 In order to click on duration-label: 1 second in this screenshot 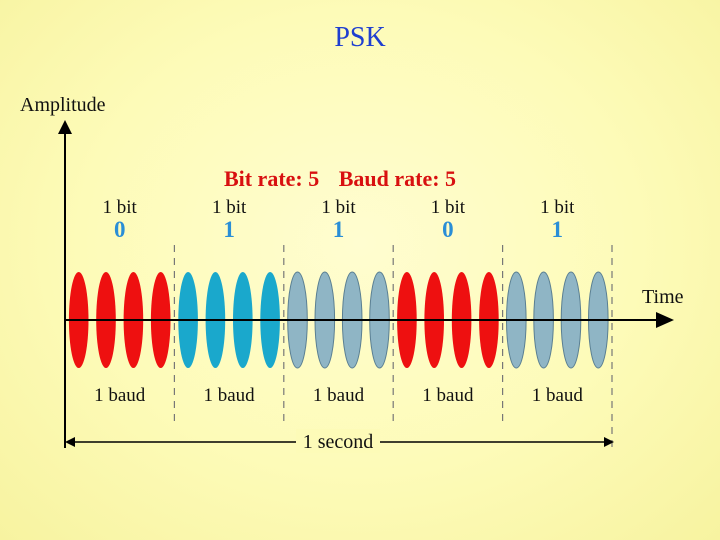, I will do `click(338, 442)`.